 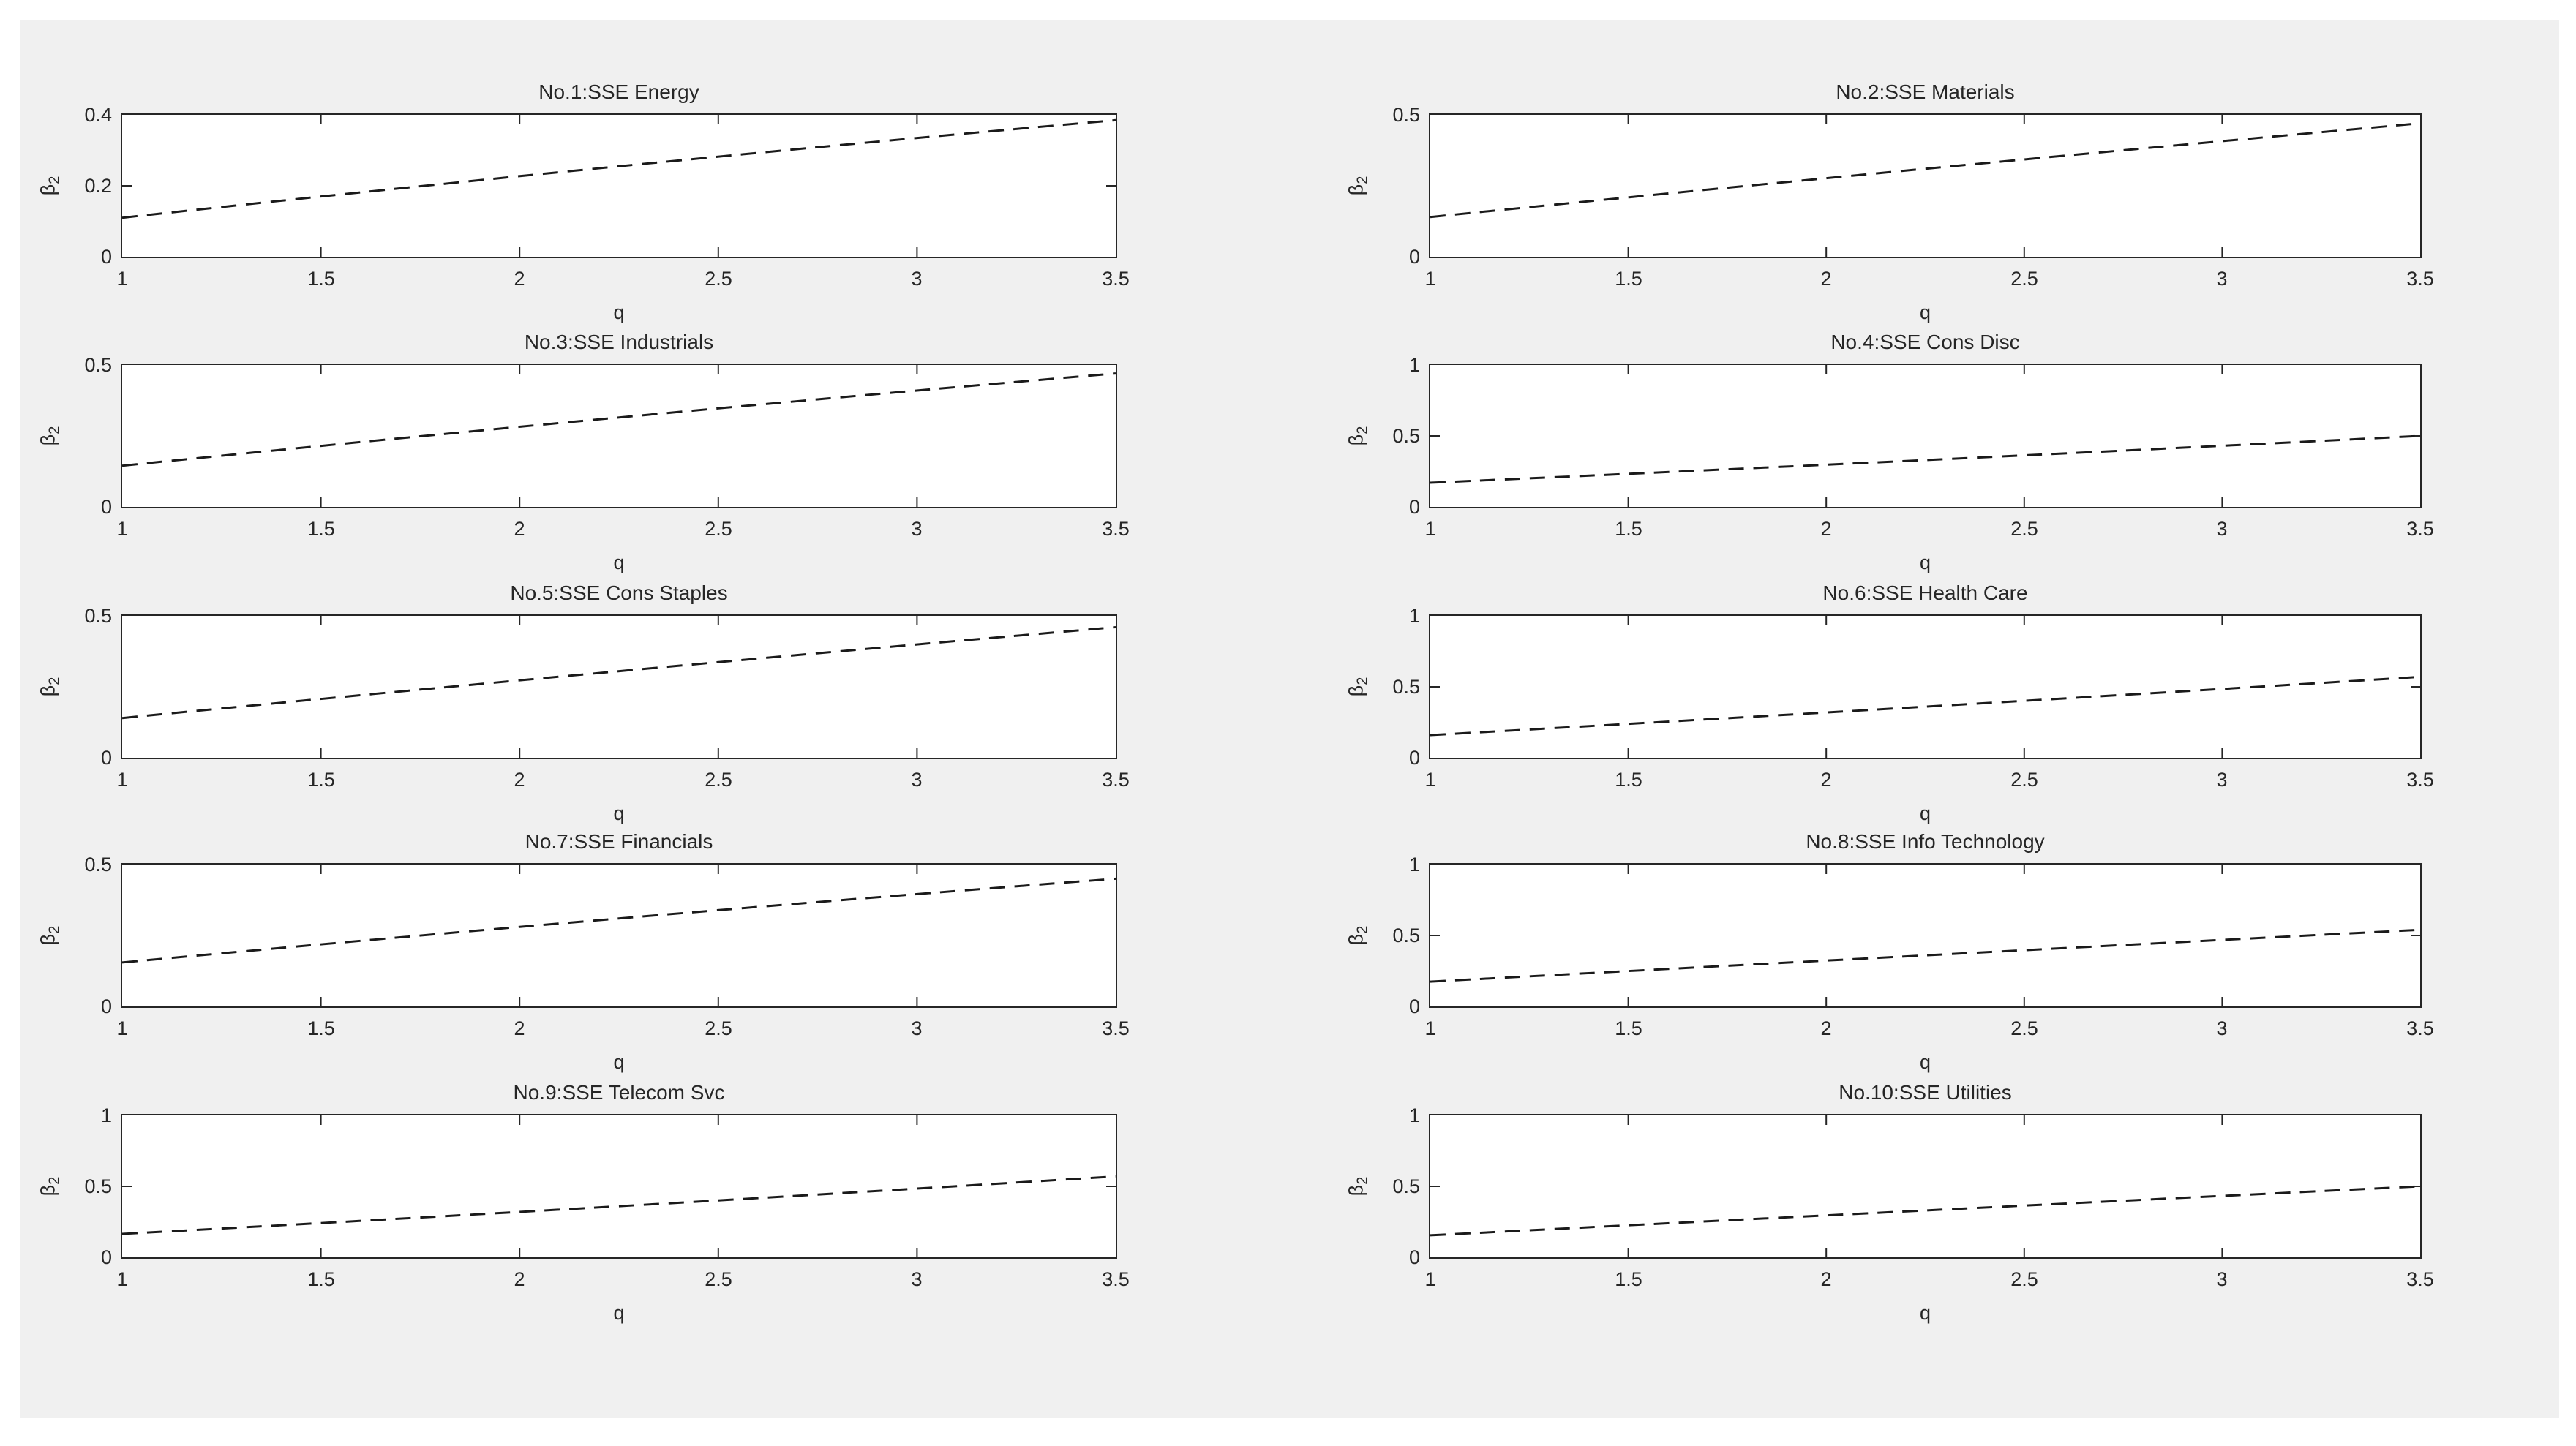 I want to click on subplot-title: No.7:SSE Financials, so click(x=619, y=841).